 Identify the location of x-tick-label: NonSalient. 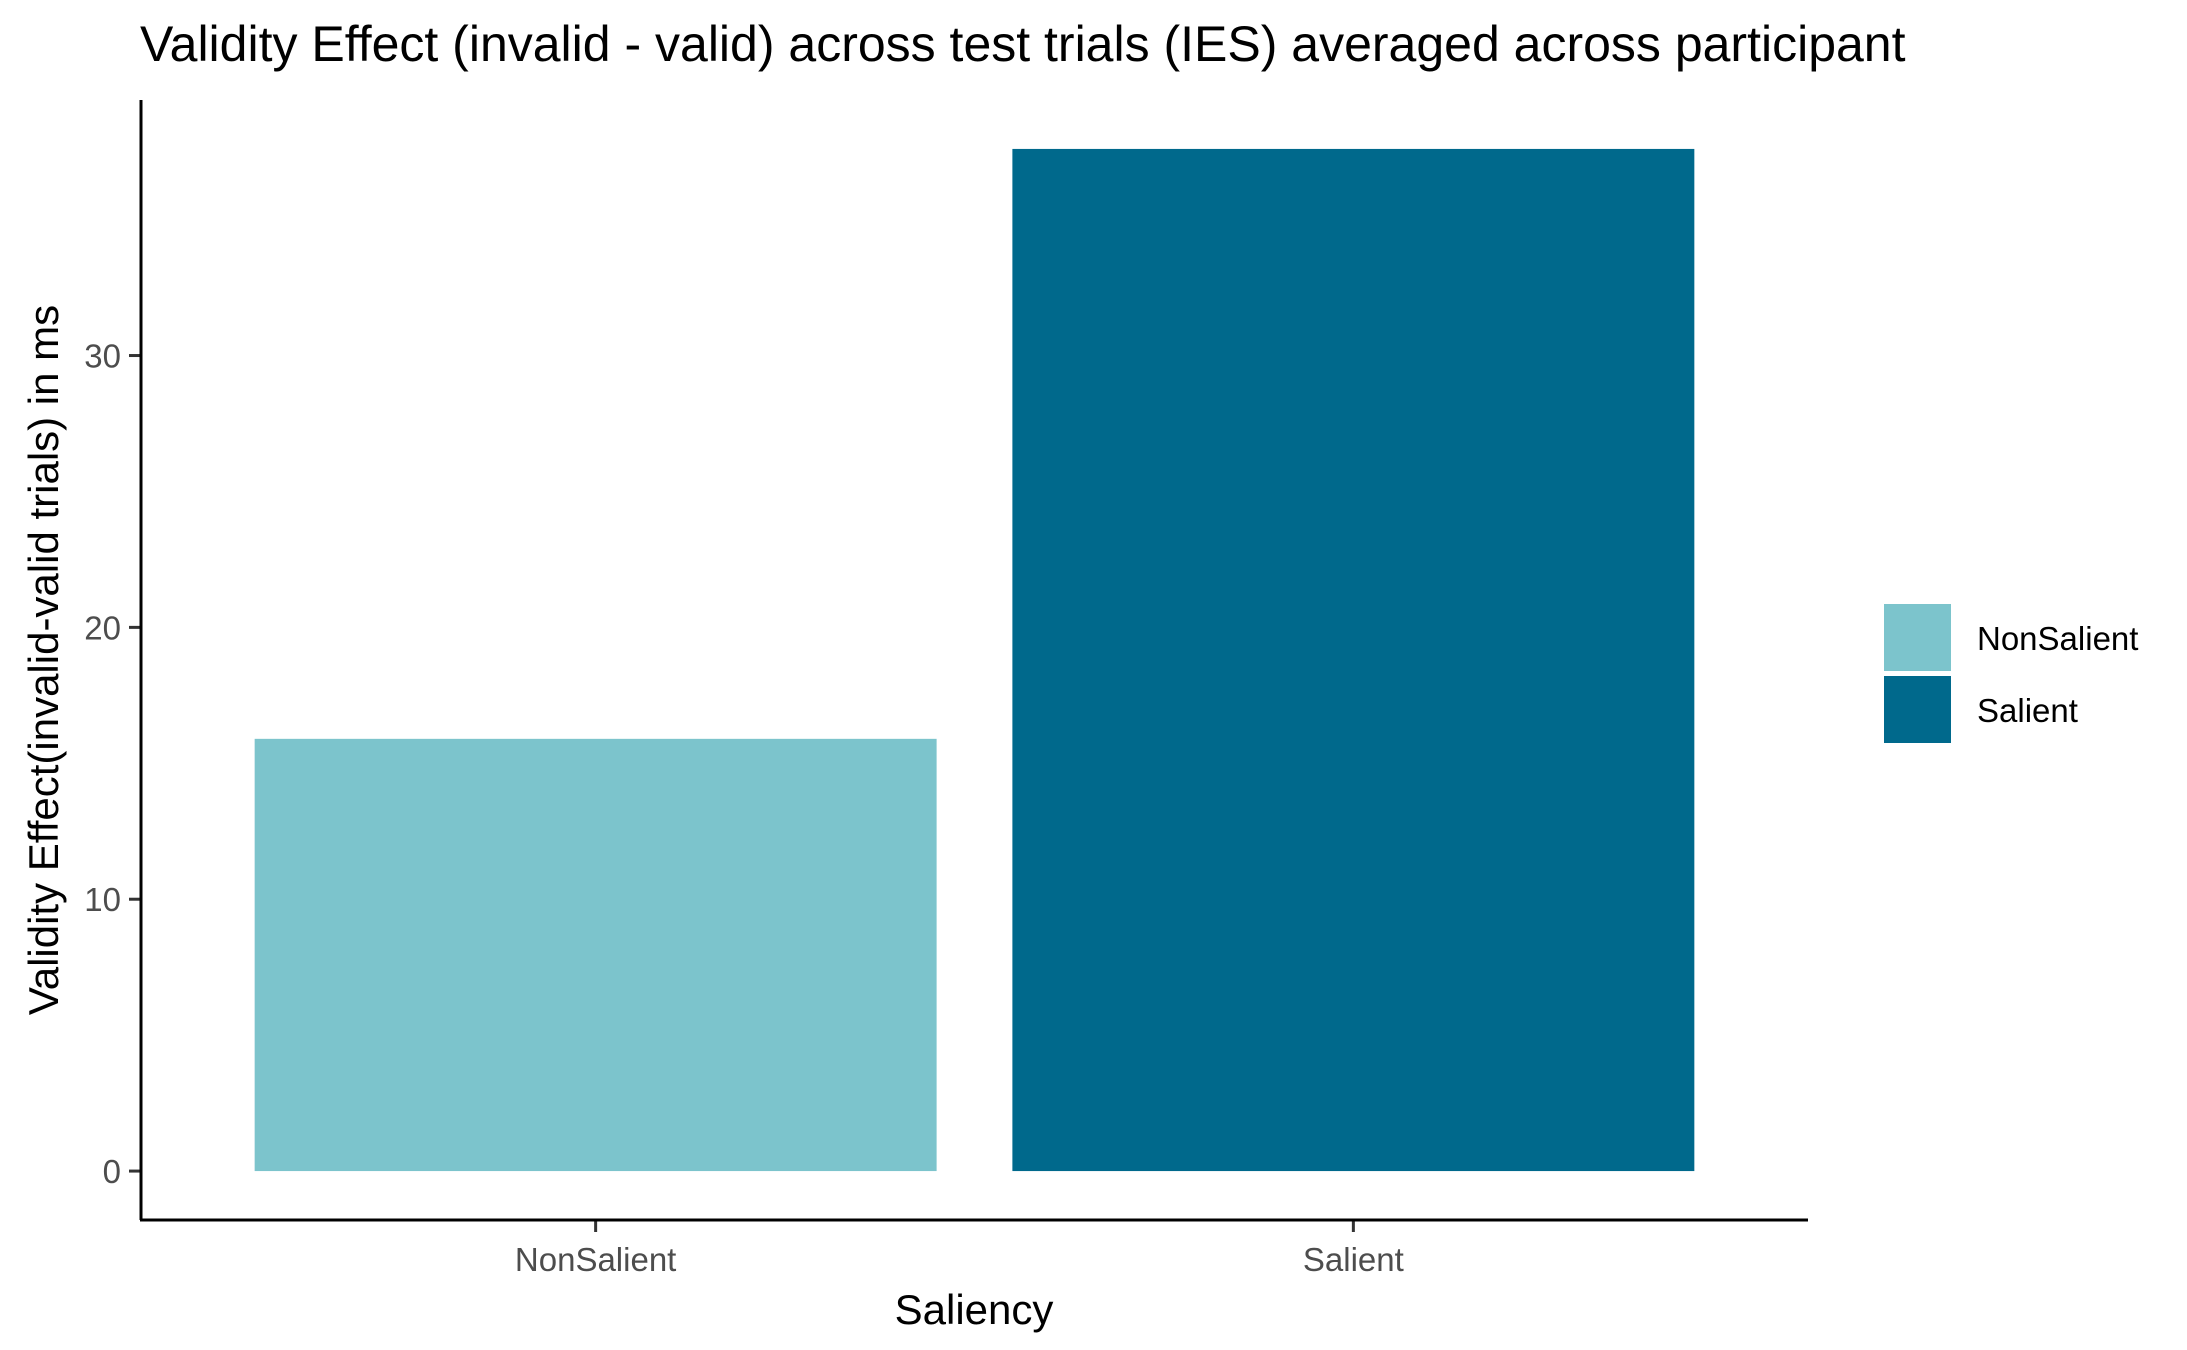
(595, 1259).